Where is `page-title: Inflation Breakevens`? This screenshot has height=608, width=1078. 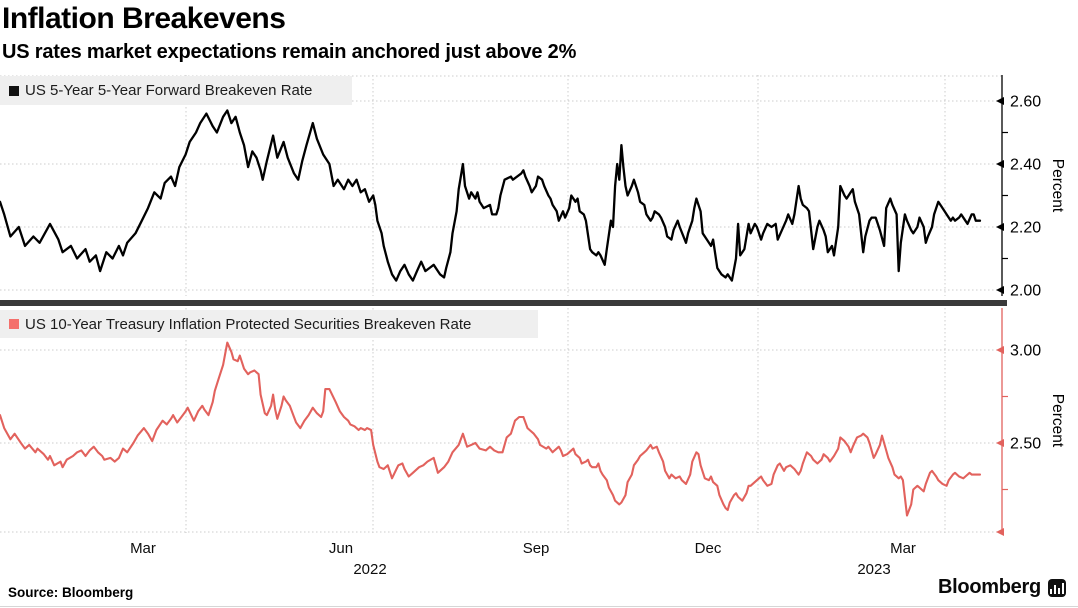 page-title: Inflation Breakevens is located at coordinates (144, 18).